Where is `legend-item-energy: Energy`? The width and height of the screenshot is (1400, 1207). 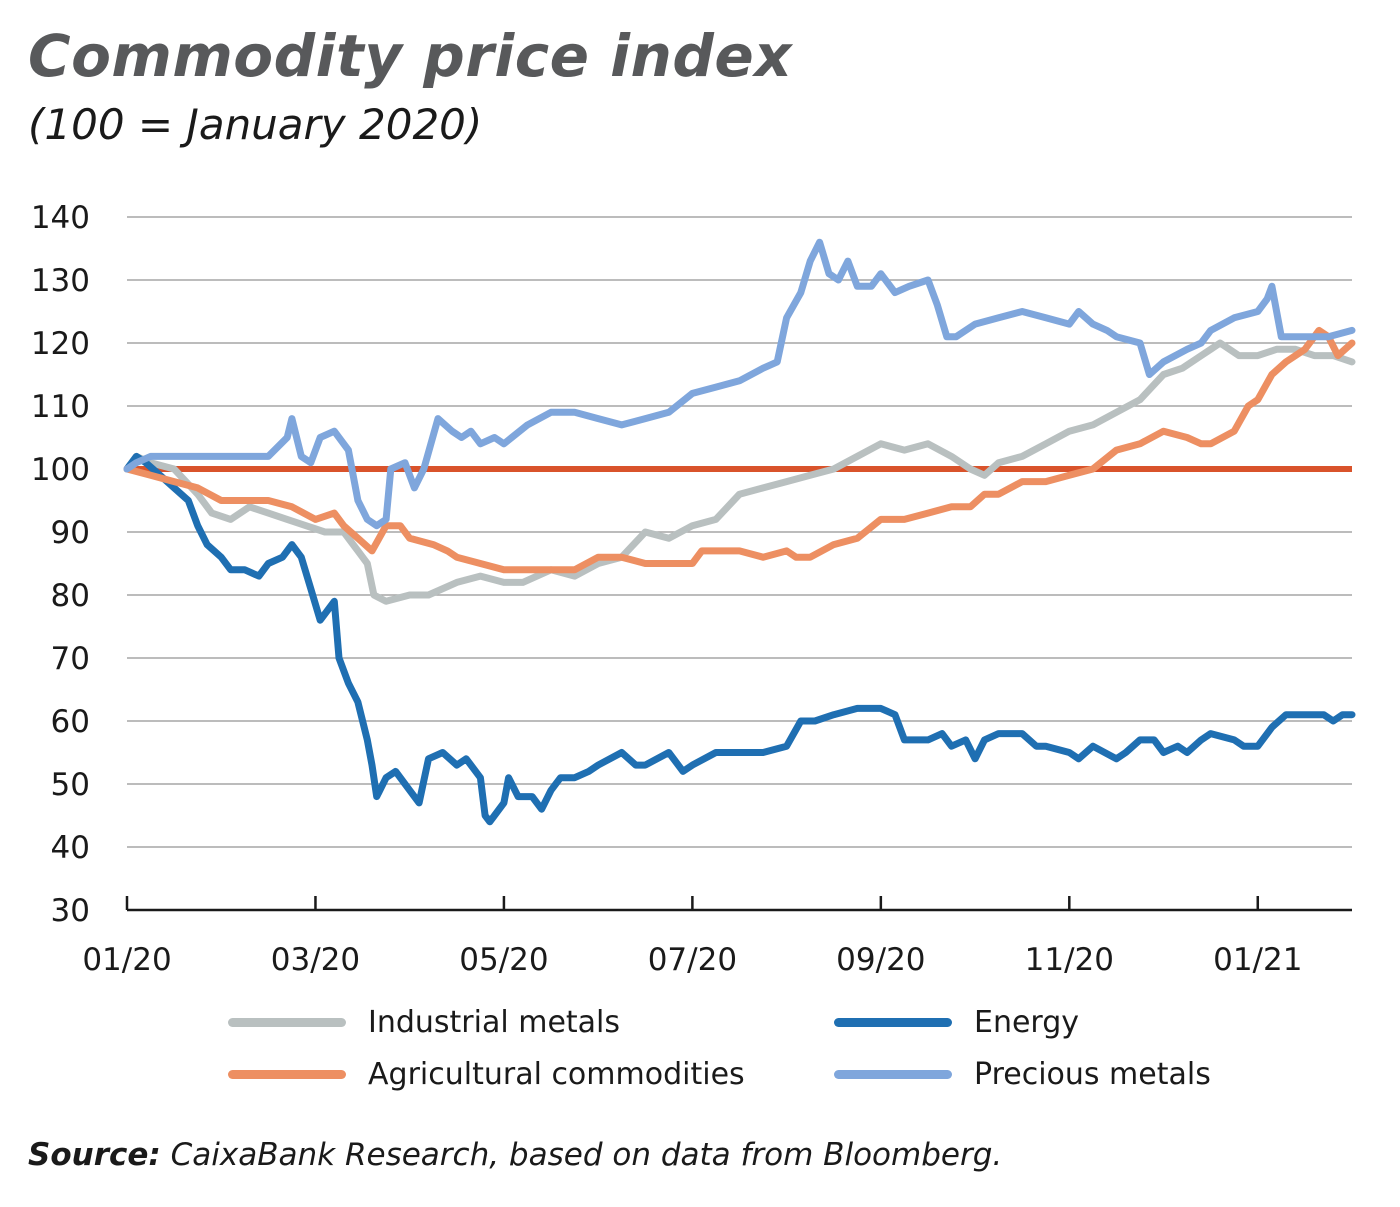
legend-item-energy: Energy is located at coordinates (956, 1022).